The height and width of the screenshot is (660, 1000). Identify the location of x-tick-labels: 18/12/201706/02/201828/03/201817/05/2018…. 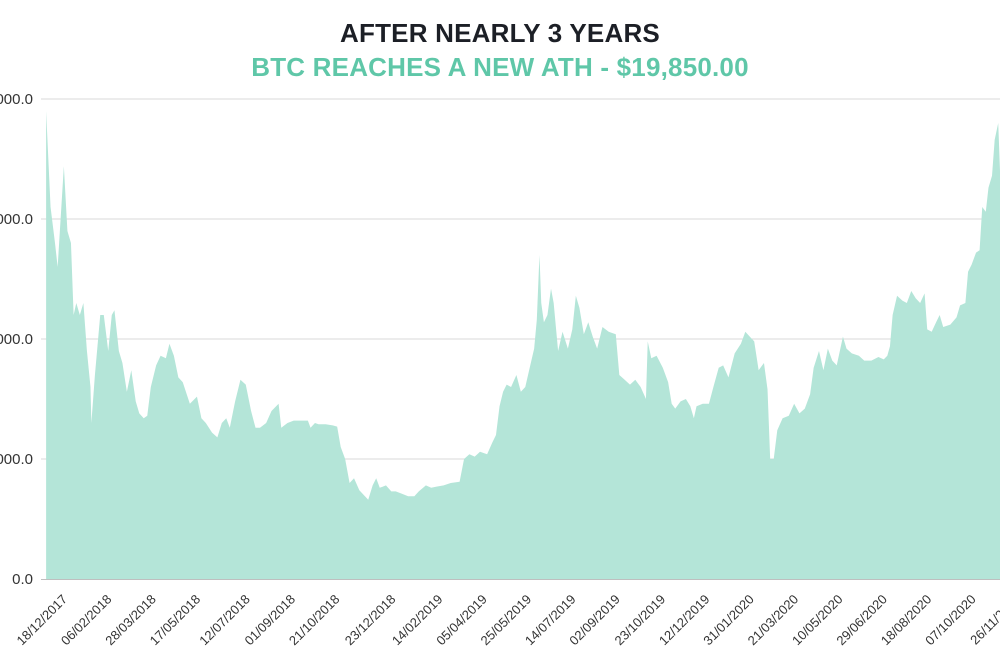
(506, 620).